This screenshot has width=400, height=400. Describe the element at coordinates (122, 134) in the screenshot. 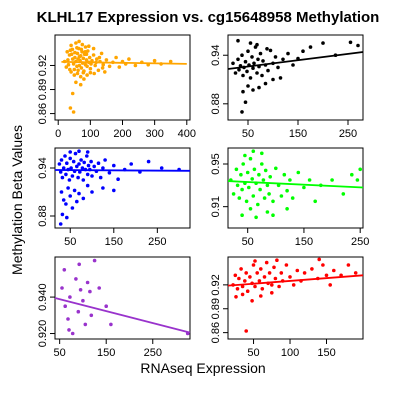

I see `x-tick-label: 200` at that location.